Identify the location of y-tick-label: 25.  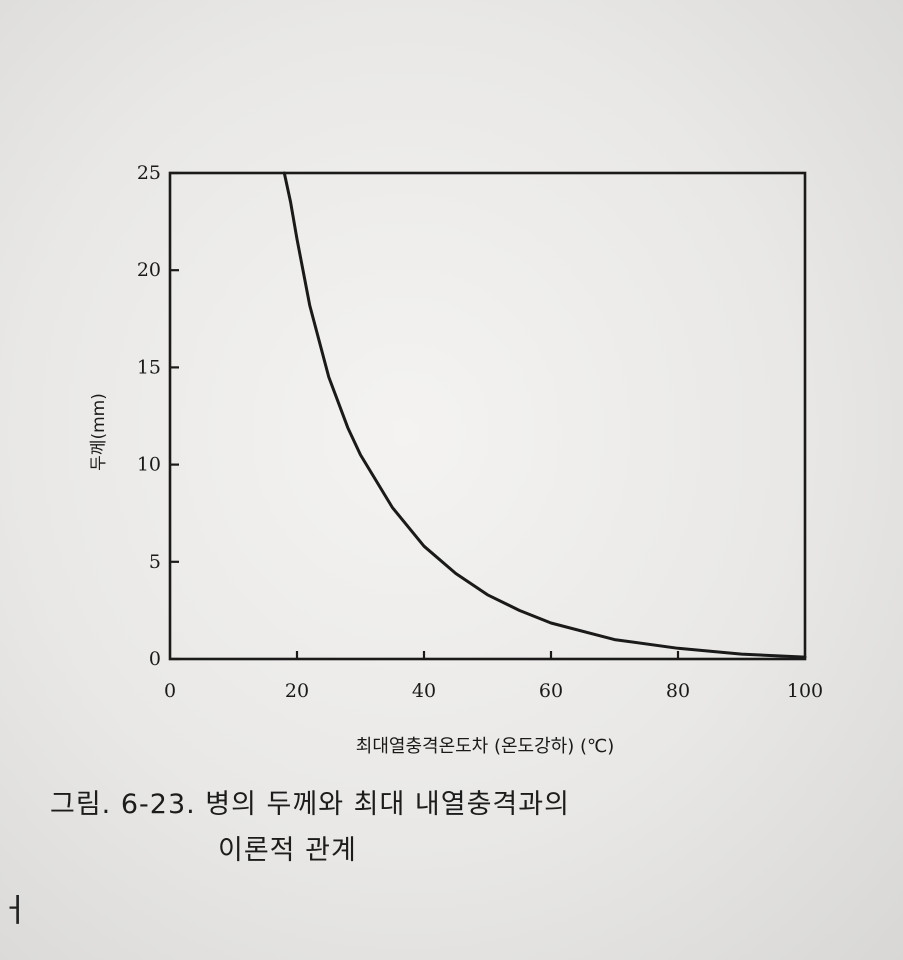
(149, 173).